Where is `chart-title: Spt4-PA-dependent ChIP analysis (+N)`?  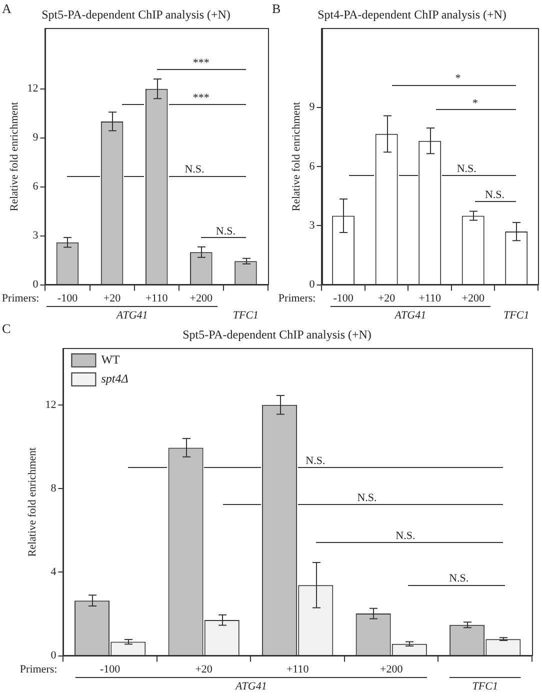 chart-title: Spt4-PA-dependent ChIP analysis (+N) is located at coordinates (412, 14).